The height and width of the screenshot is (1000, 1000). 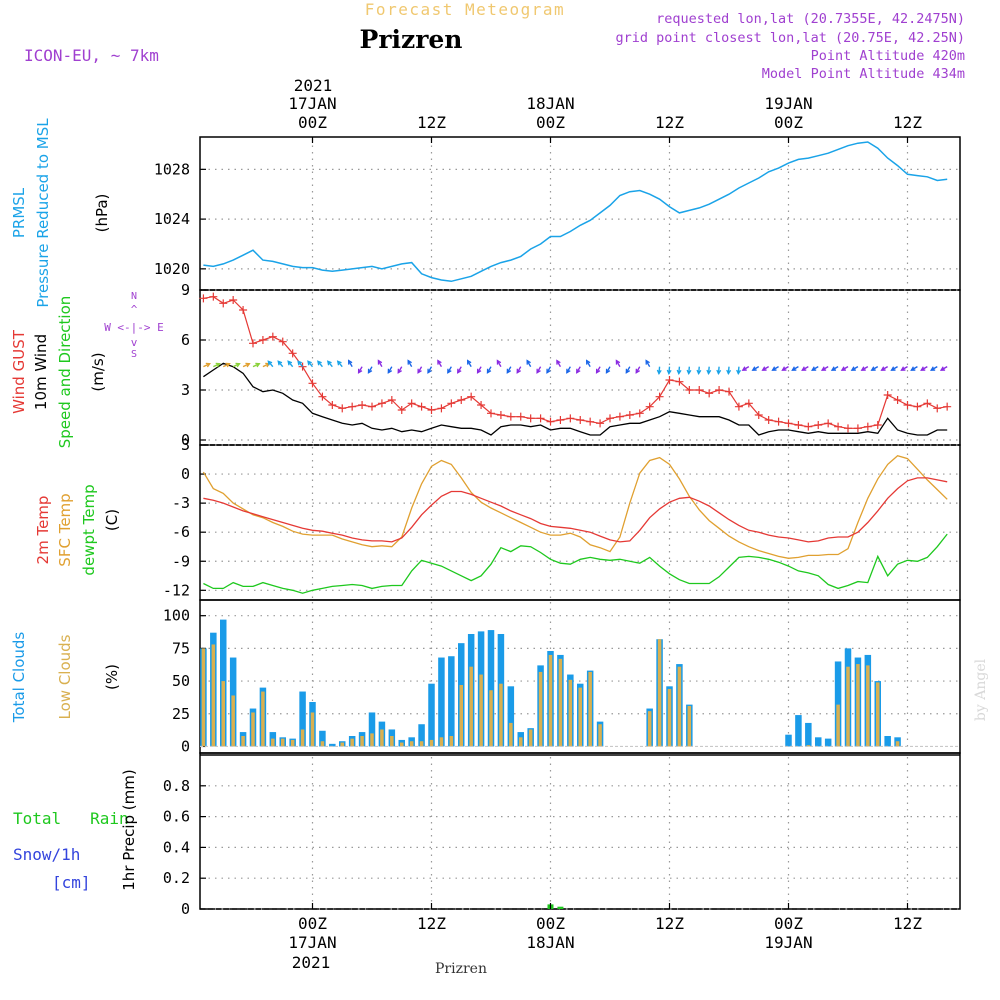 I want to click on dewpt-line, so click(x=575, y=563).